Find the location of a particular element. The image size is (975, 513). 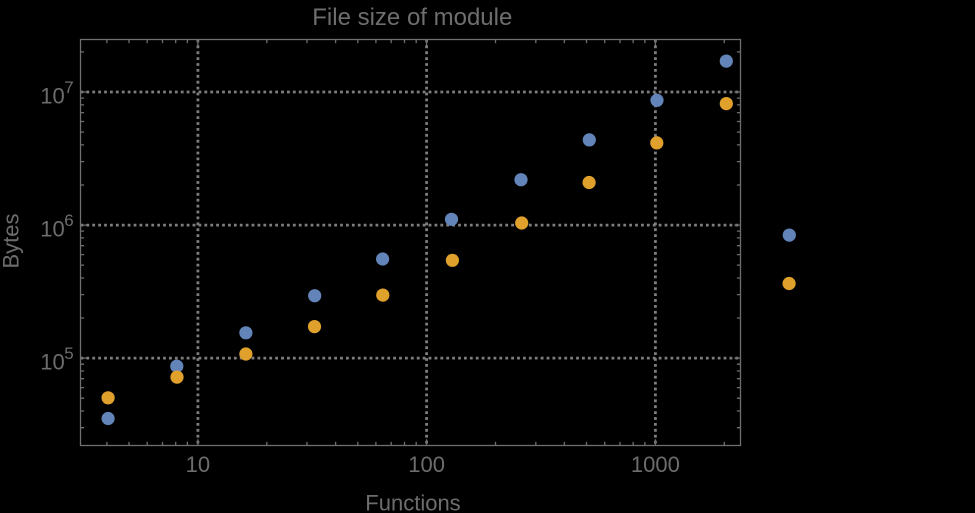

svg-text: 6 is located at coordinates (68, 220).